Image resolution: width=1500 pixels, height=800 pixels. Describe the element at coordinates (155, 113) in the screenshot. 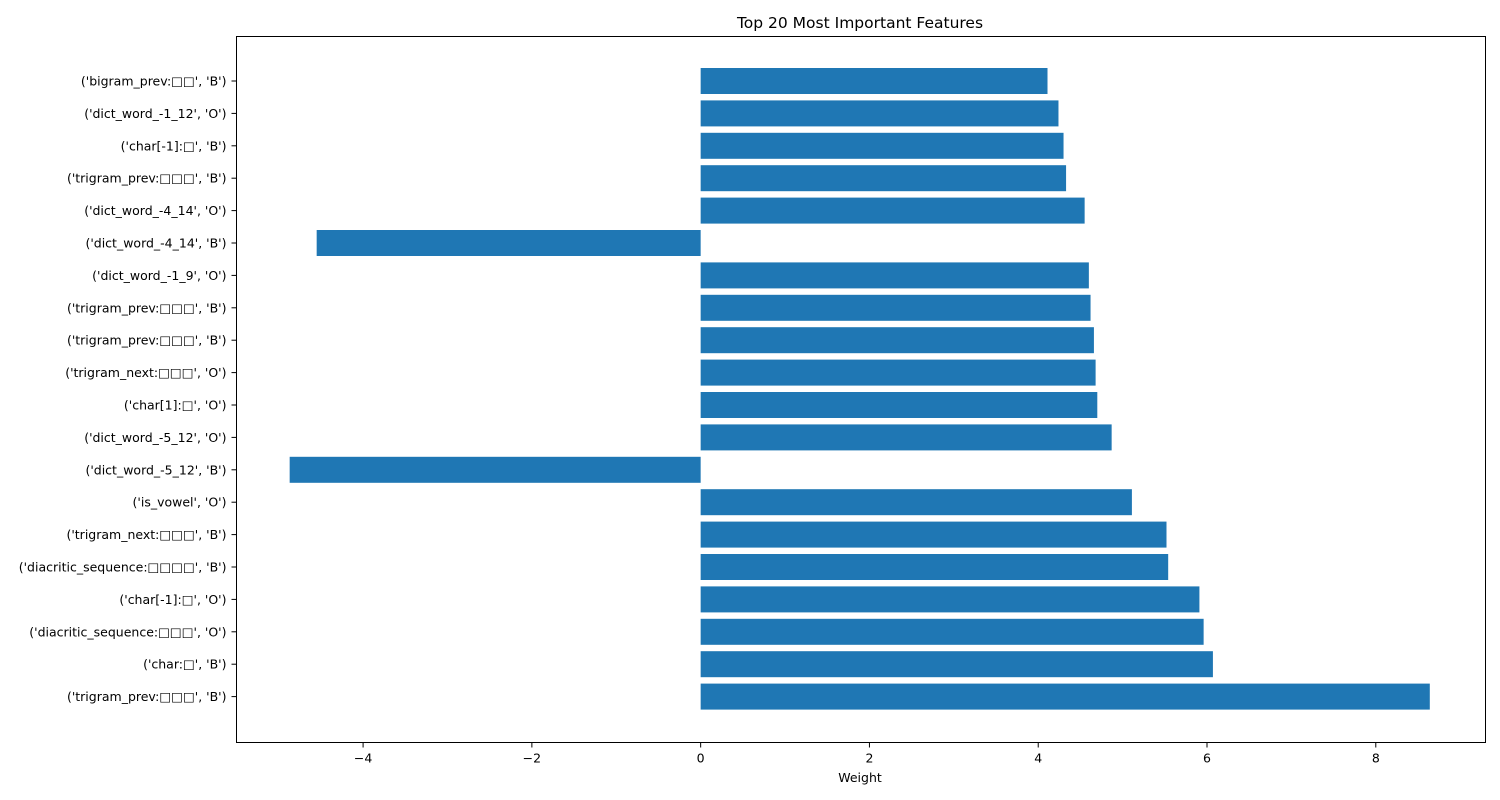

I see `y-tick-label-1: ('dict_word_-1_12', 'O')` at that location.